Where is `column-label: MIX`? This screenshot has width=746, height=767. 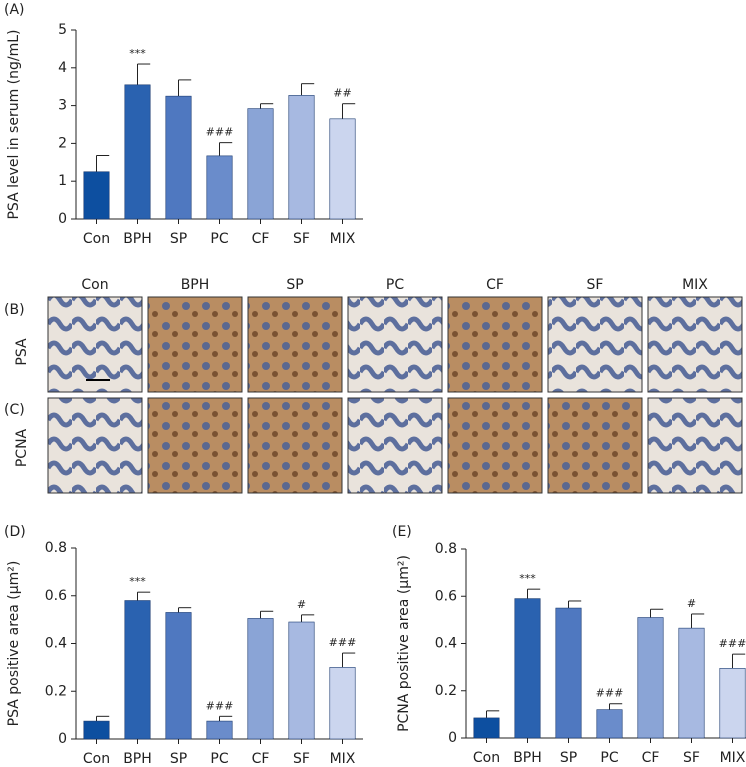
column-label: MIX is located at coordinates (695, 285).